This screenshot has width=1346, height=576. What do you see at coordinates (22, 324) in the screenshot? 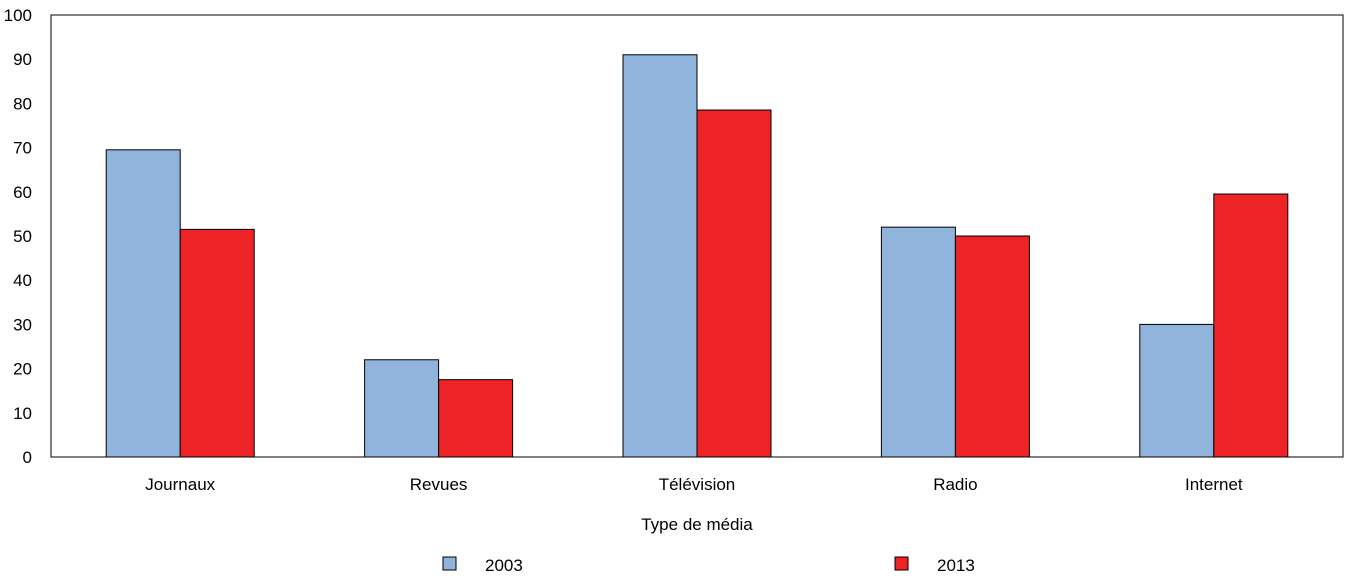
I see `y-tick-label: 30` at bounding box center [22, 324].